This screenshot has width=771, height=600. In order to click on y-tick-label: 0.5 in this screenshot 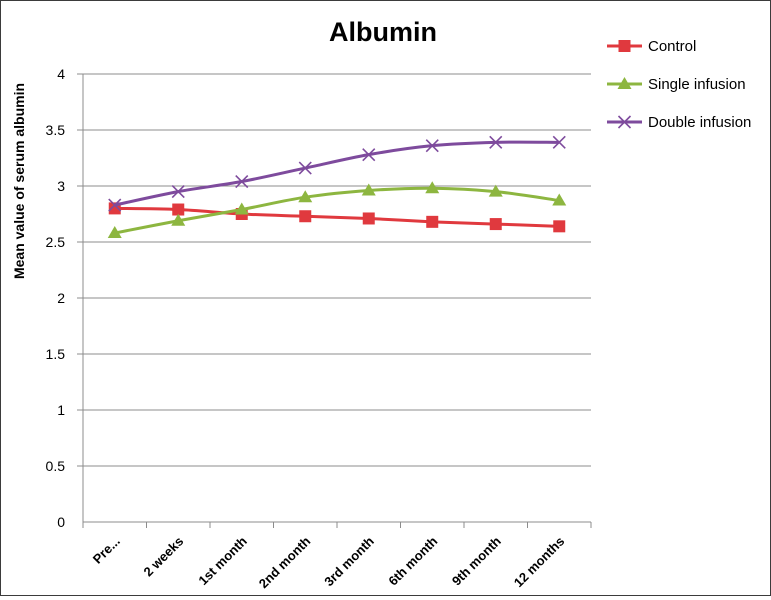, I will do `click(56, 466)`.